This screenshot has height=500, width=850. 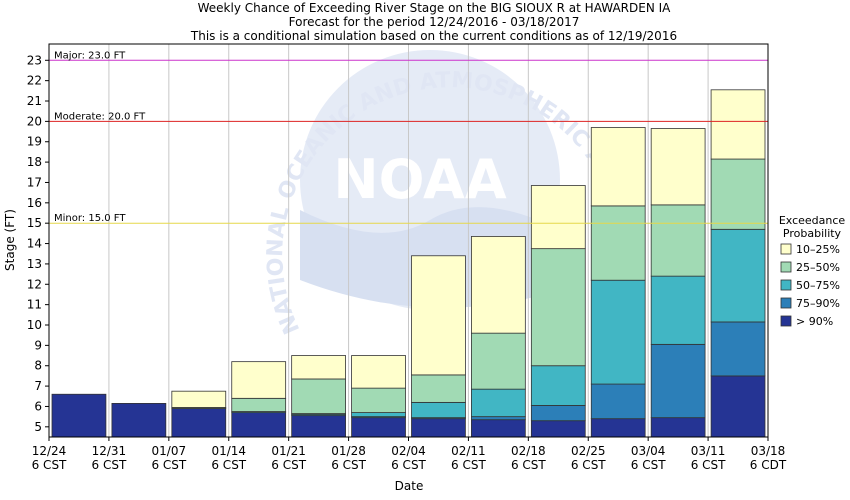 What do you see at coordinates (528, 465) in the screenshot?
I see `x-tick-tz-8: 6 CST` at bounding box center [528, 465].